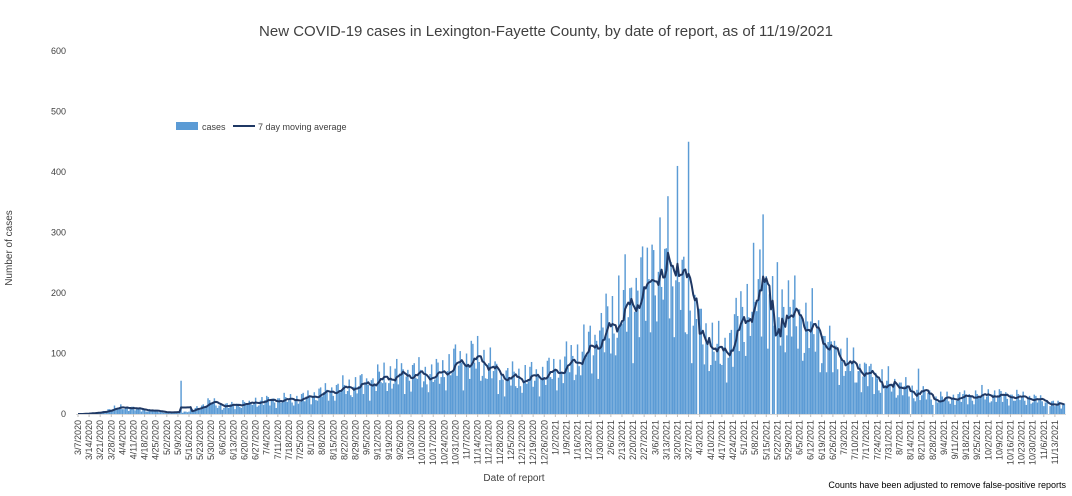  What do you see at coordinates (578, 440) in the screenshot?
I see `x-tick-label: 1/16/2021` at bounding box center [578, 440].